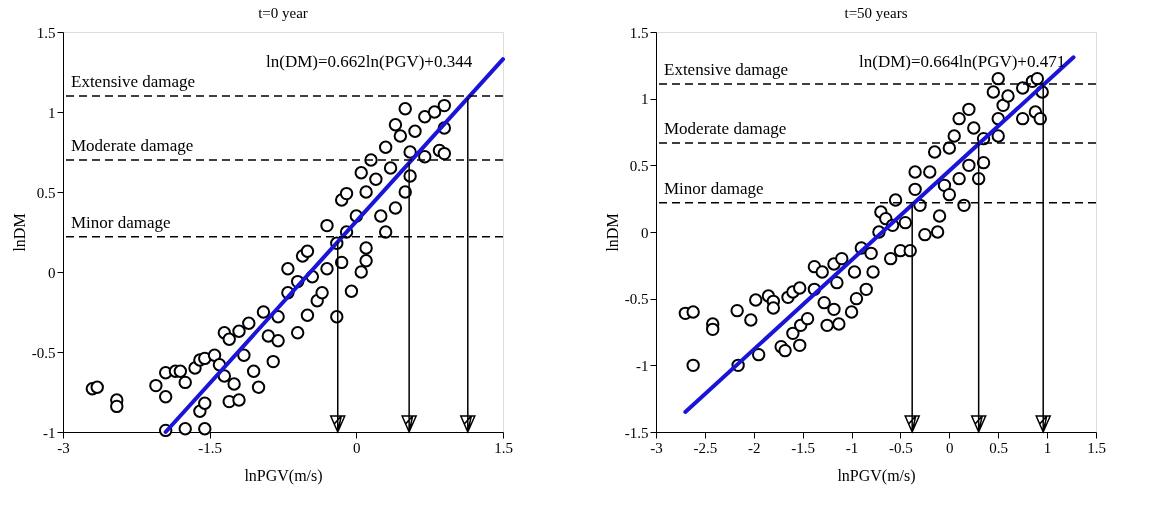 The image size is (1169, 519). What do you see at coordinates (369, 61) in the screenshot?
I see `annotation: ln(DM)=0.662ln(PGV)+0.344` at bounding box center [369, 61].